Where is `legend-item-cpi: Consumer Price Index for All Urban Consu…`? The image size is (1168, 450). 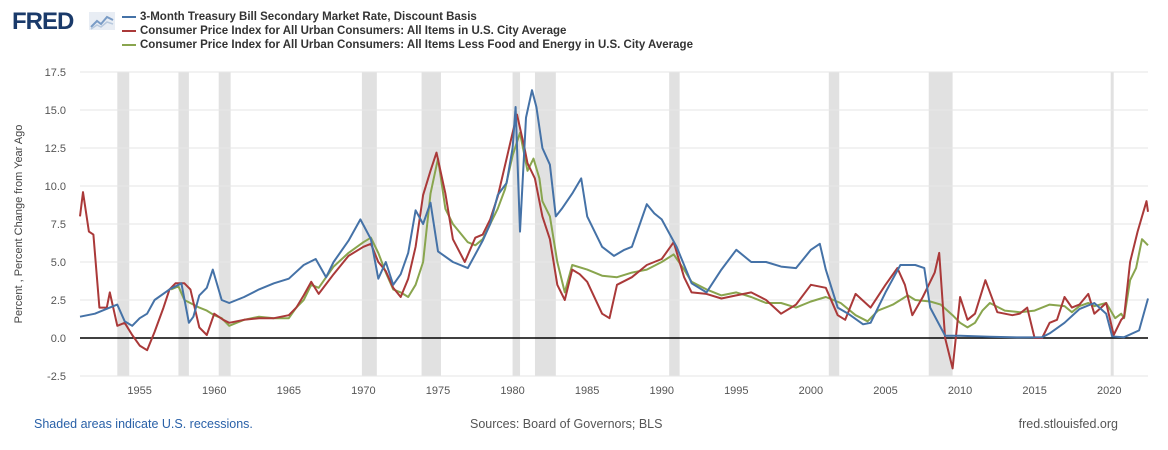 legend-item-cpi: Consumer Price Index for All Urban Consu… is located at coordinates (407, 31).